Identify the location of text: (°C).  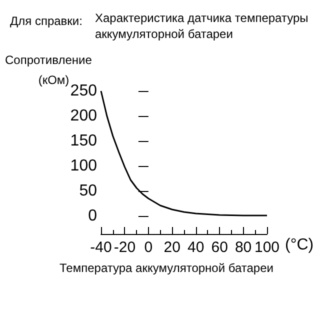
(299, 245).